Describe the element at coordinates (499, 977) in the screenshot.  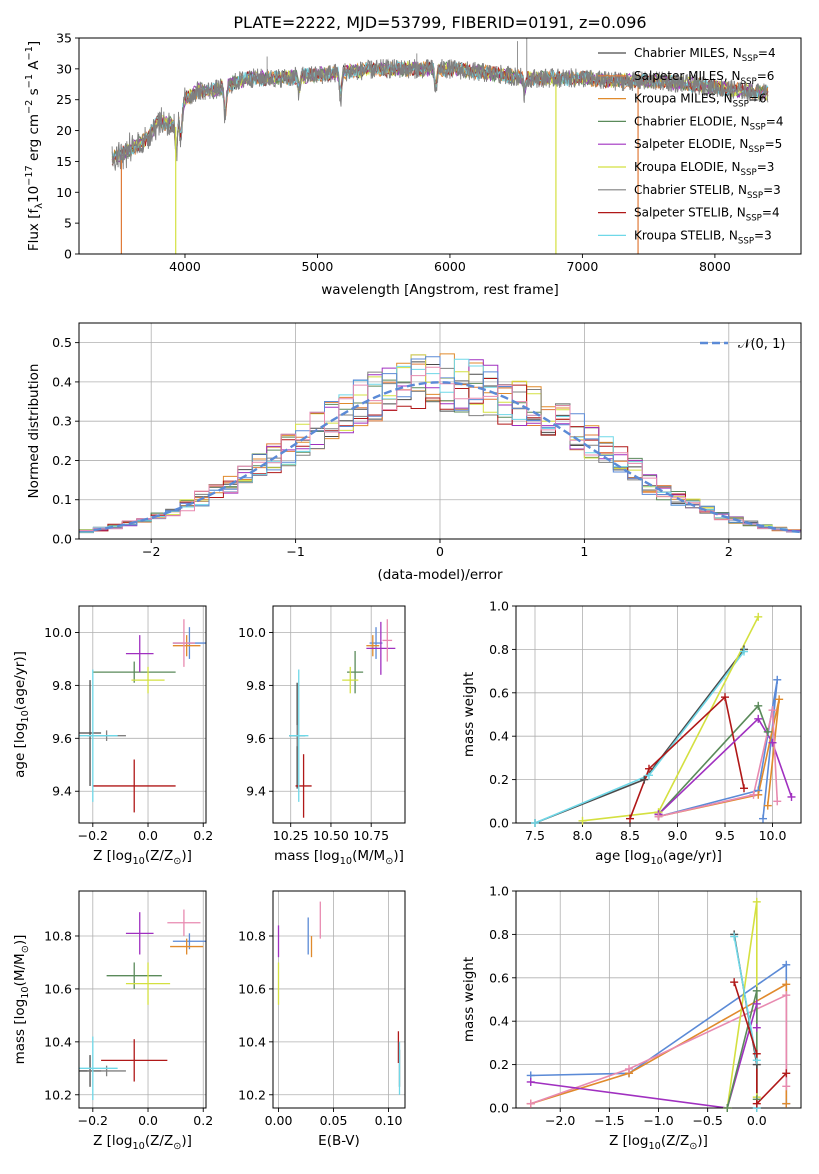
I see `y-tick-label: 0.6` at that location.